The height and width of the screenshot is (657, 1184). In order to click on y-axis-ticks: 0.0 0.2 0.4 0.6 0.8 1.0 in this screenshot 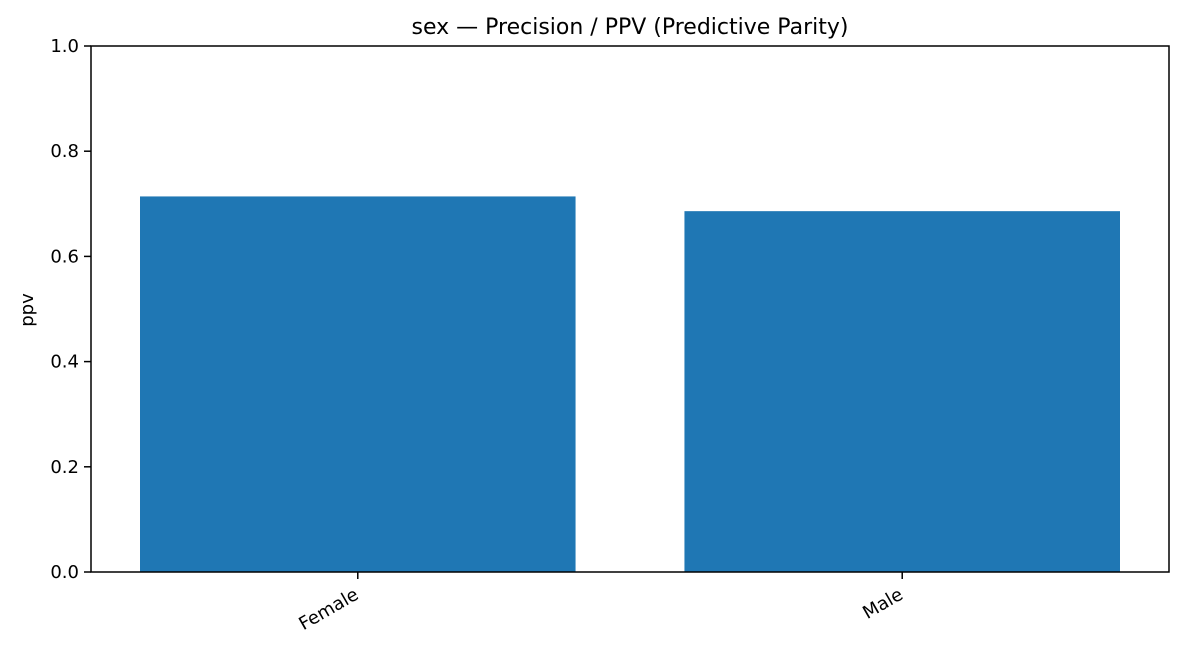, I will do `click(70, 309)`.